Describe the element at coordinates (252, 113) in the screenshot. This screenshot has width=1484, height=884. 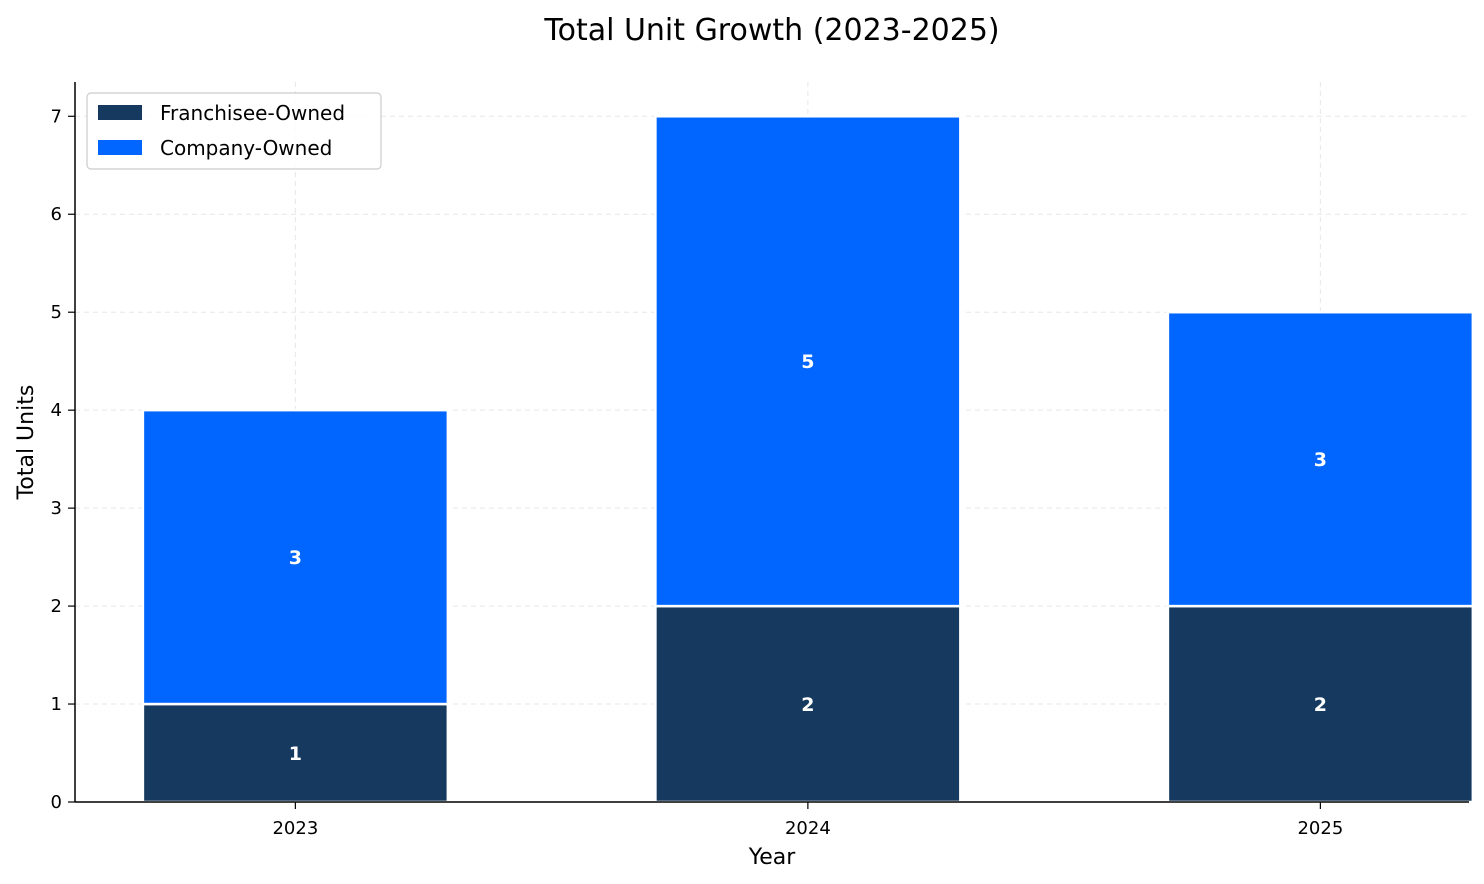
I see `legend-label-franchisee-owned: Franchisee-Owned` at that location.